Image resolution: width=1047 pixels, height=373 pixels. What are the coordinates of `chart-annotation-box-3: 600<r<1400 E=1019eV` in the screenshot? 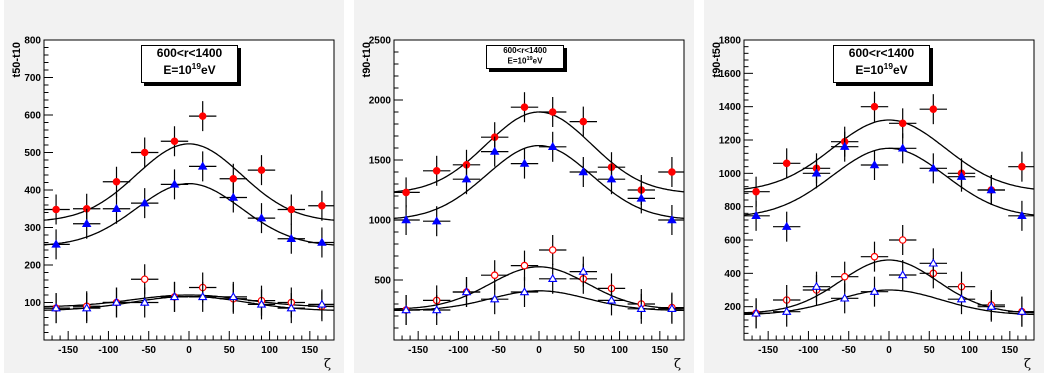 It's located at (881, 64).